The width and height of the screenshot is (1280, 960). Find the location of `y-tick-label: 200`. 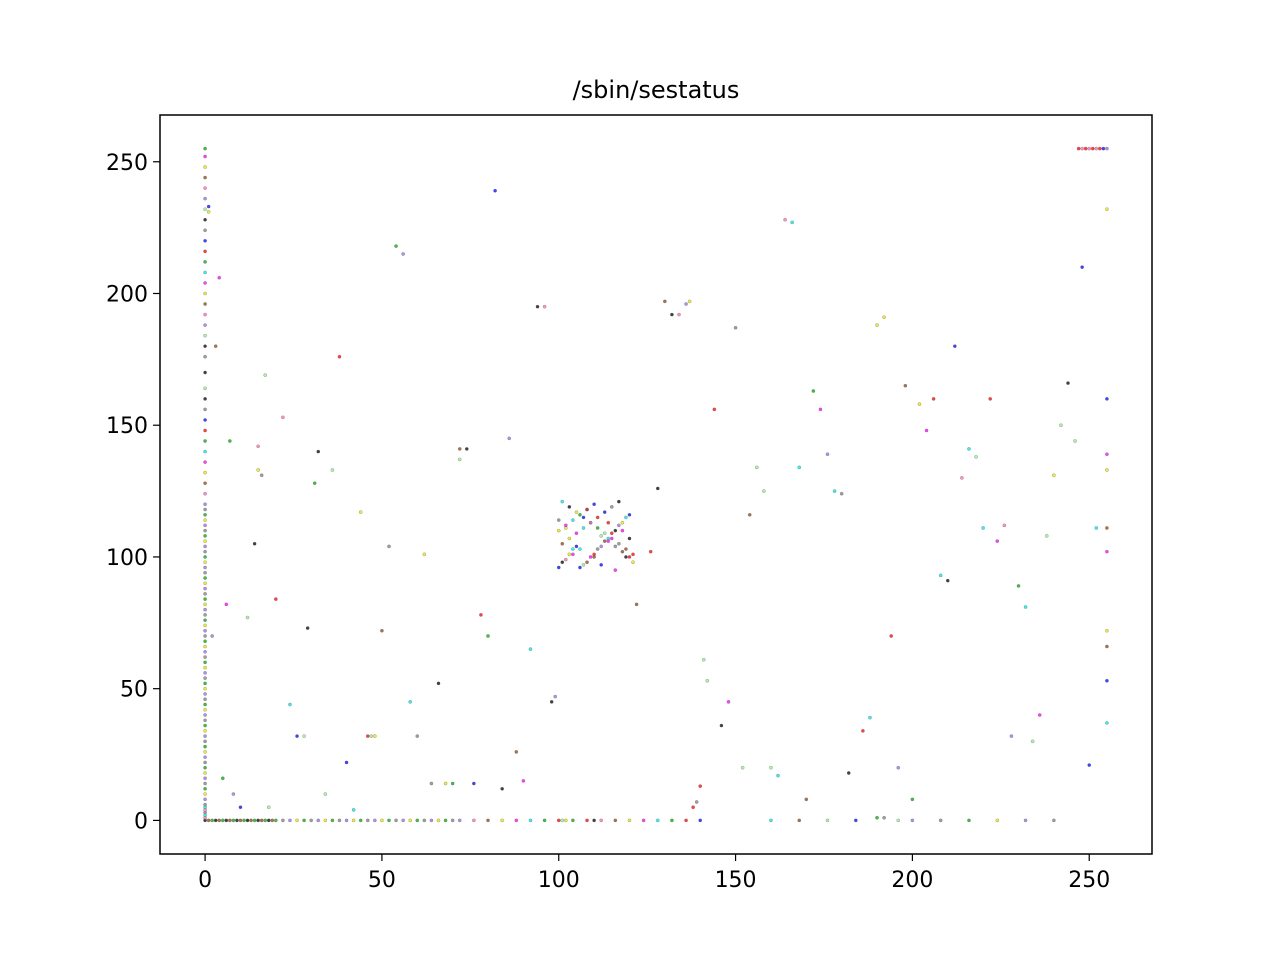

y-tick-label: 200 is located at coordinates (127, 294).